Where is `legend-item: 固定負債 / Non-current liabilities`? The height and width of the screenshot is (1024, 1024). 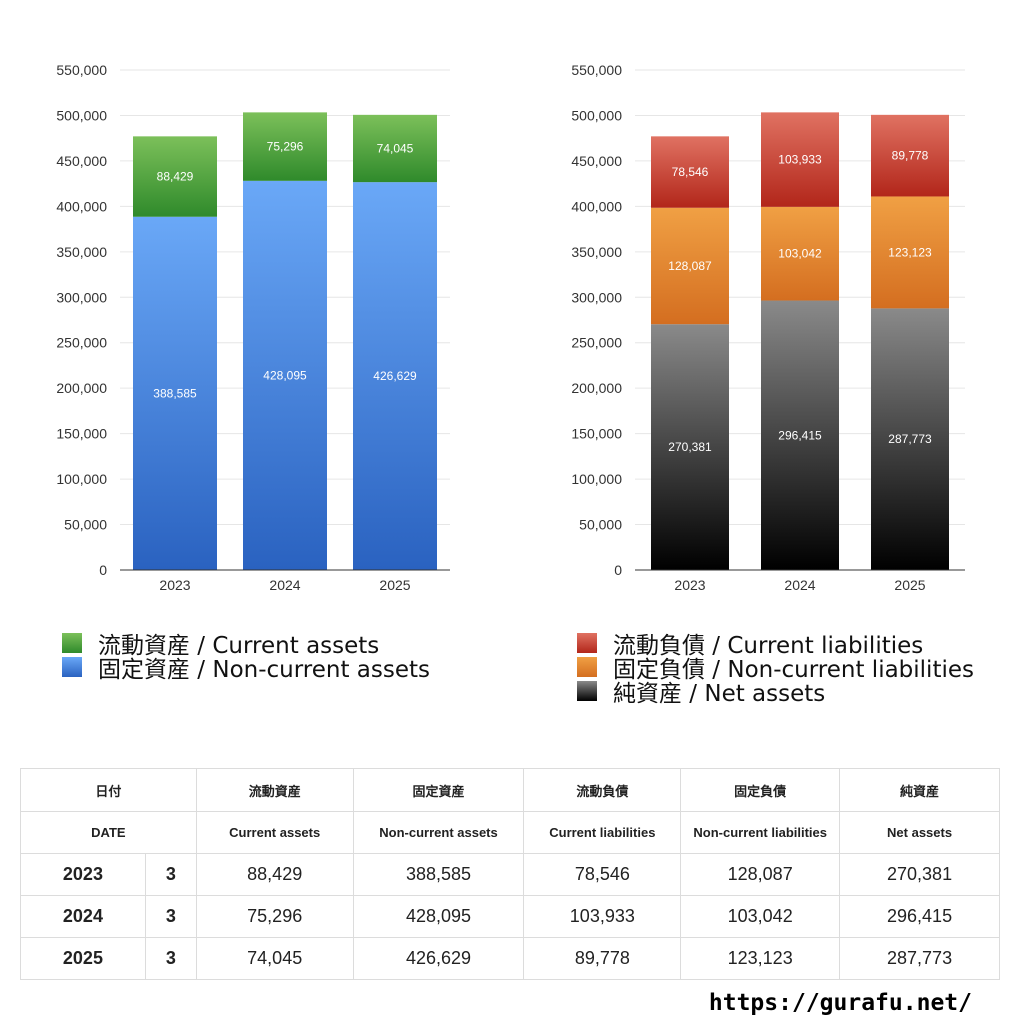
legend-item: 固定負債 / Non-current liabilities is located at coordinates (775, 669).